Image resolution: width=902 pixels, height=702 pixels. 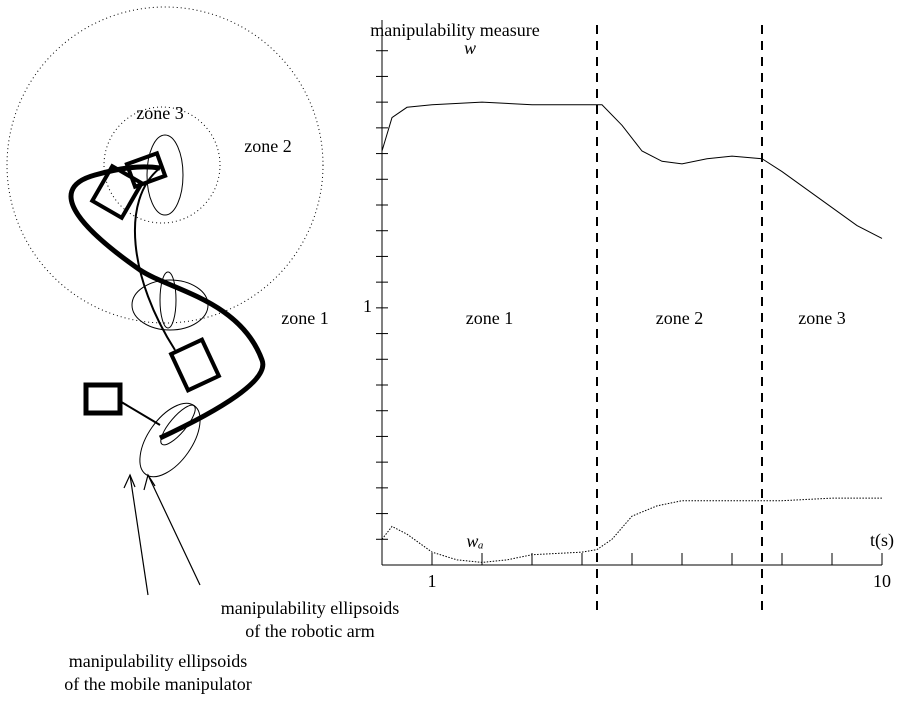 I want to click on x-tick-label: 10, so click(x=882, y=581).